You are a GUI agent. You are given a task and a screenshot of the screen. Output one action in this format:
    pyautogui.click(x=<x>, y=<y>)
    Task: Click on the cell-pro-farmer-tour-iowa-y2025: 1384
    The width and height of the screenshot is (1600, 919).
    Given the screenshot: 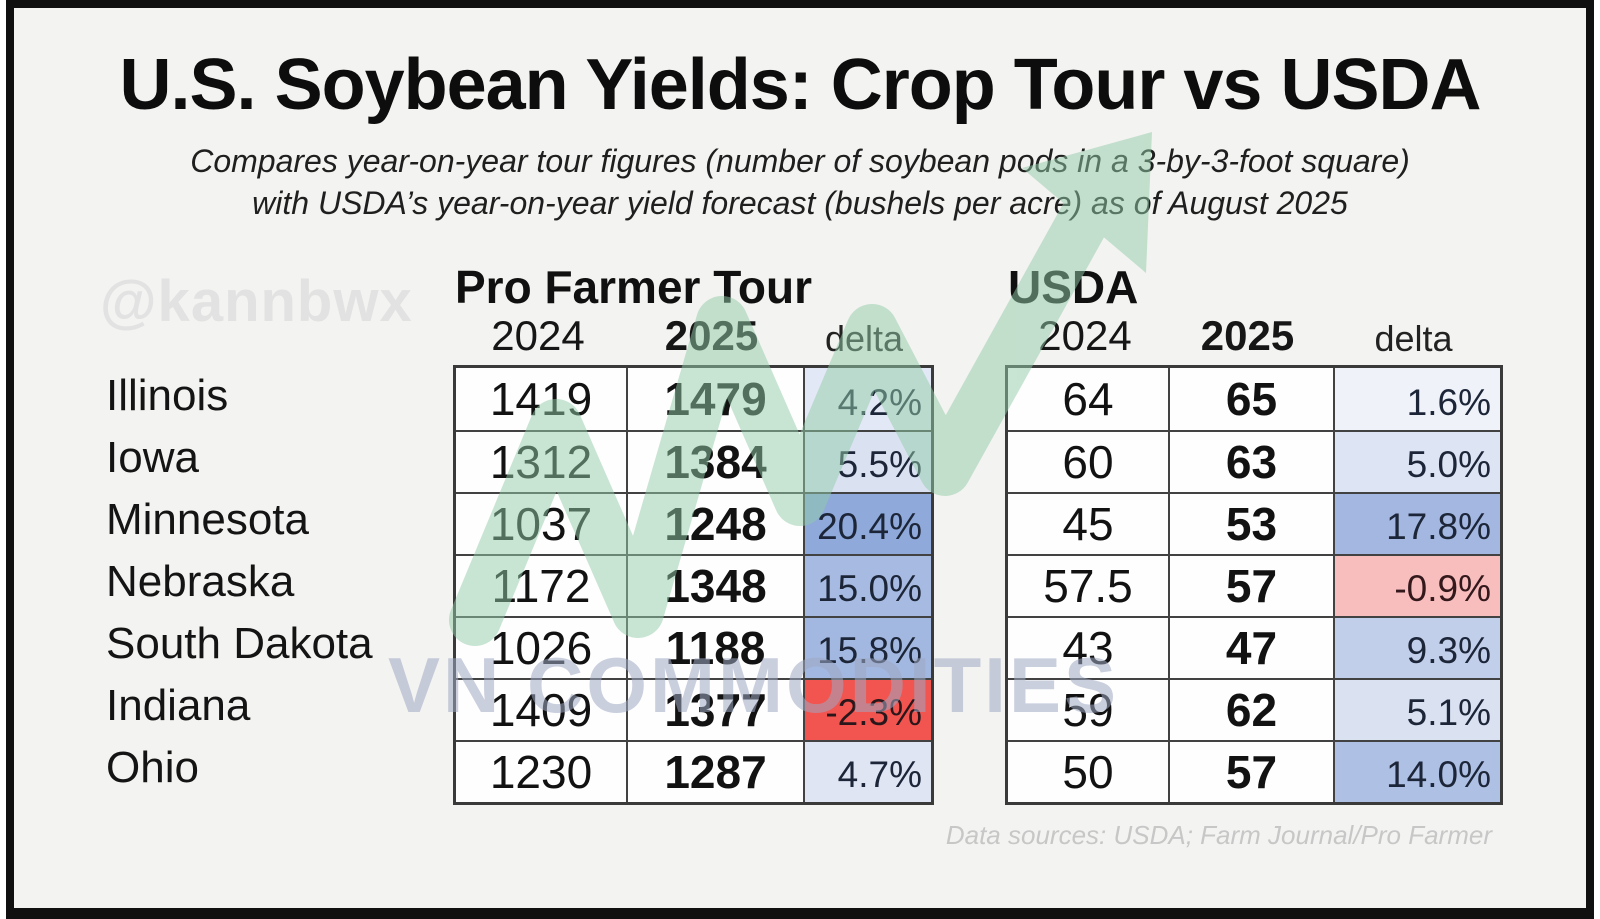 What is the action you would take?
    pyautogui.click(x=714, y=461)
    